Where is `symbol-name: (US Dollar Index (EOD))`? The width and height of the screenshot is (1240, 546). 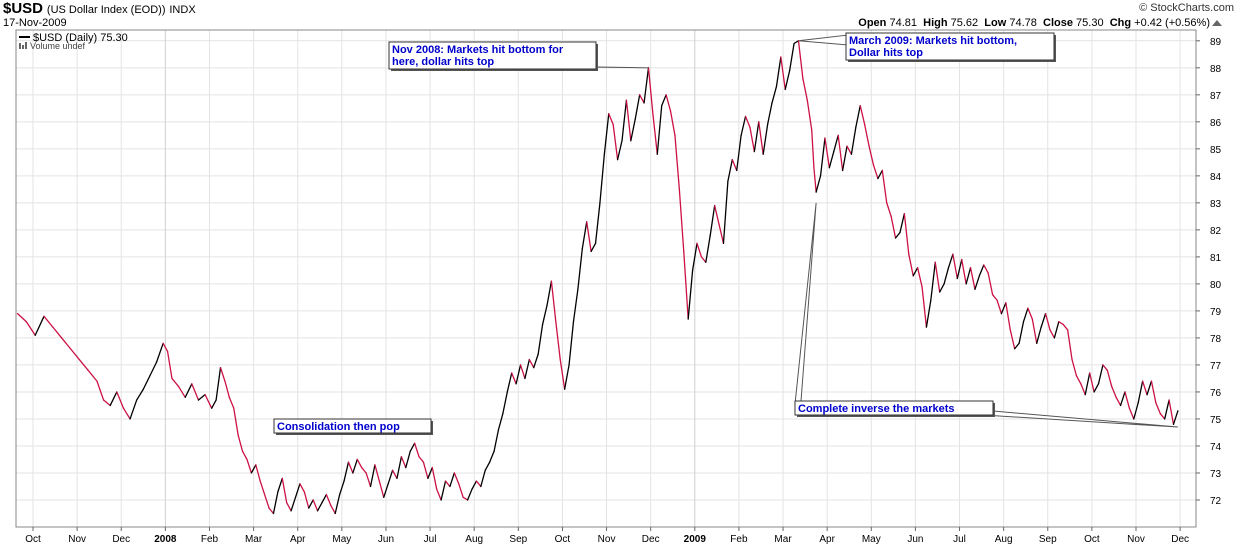 symbol-name: (US Dollar Index (EOD)) is located at coordinates (106, 10).